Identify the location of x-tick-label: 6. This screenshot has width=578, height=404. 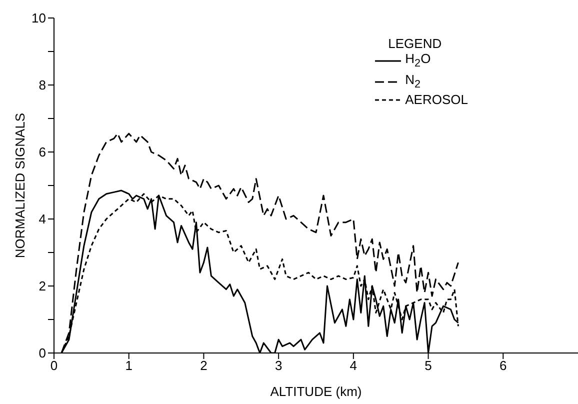
(503, 366).